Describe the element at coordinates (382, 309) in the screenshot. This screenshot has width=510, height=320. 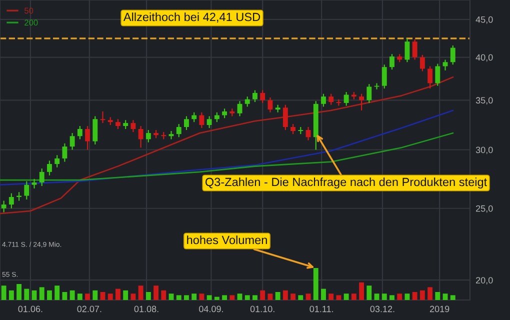
I see `x-tick-label: 03.12.` at that location.